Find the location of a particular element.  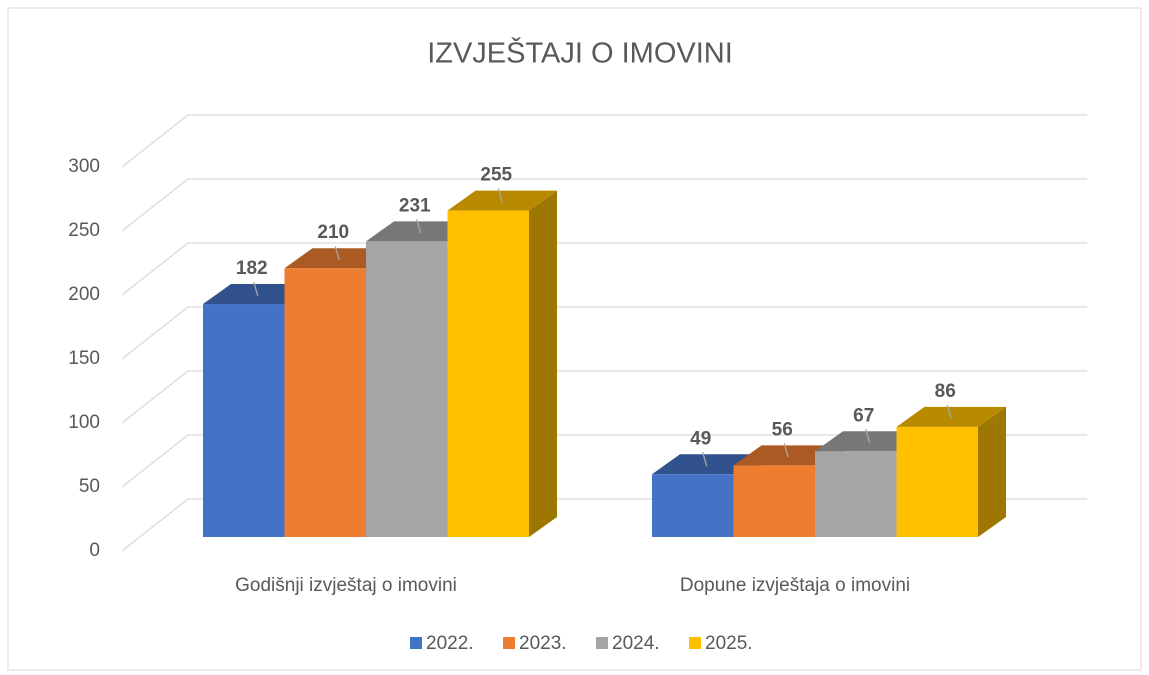

y-tick-label: 50 is located at coordinates (89, 486).